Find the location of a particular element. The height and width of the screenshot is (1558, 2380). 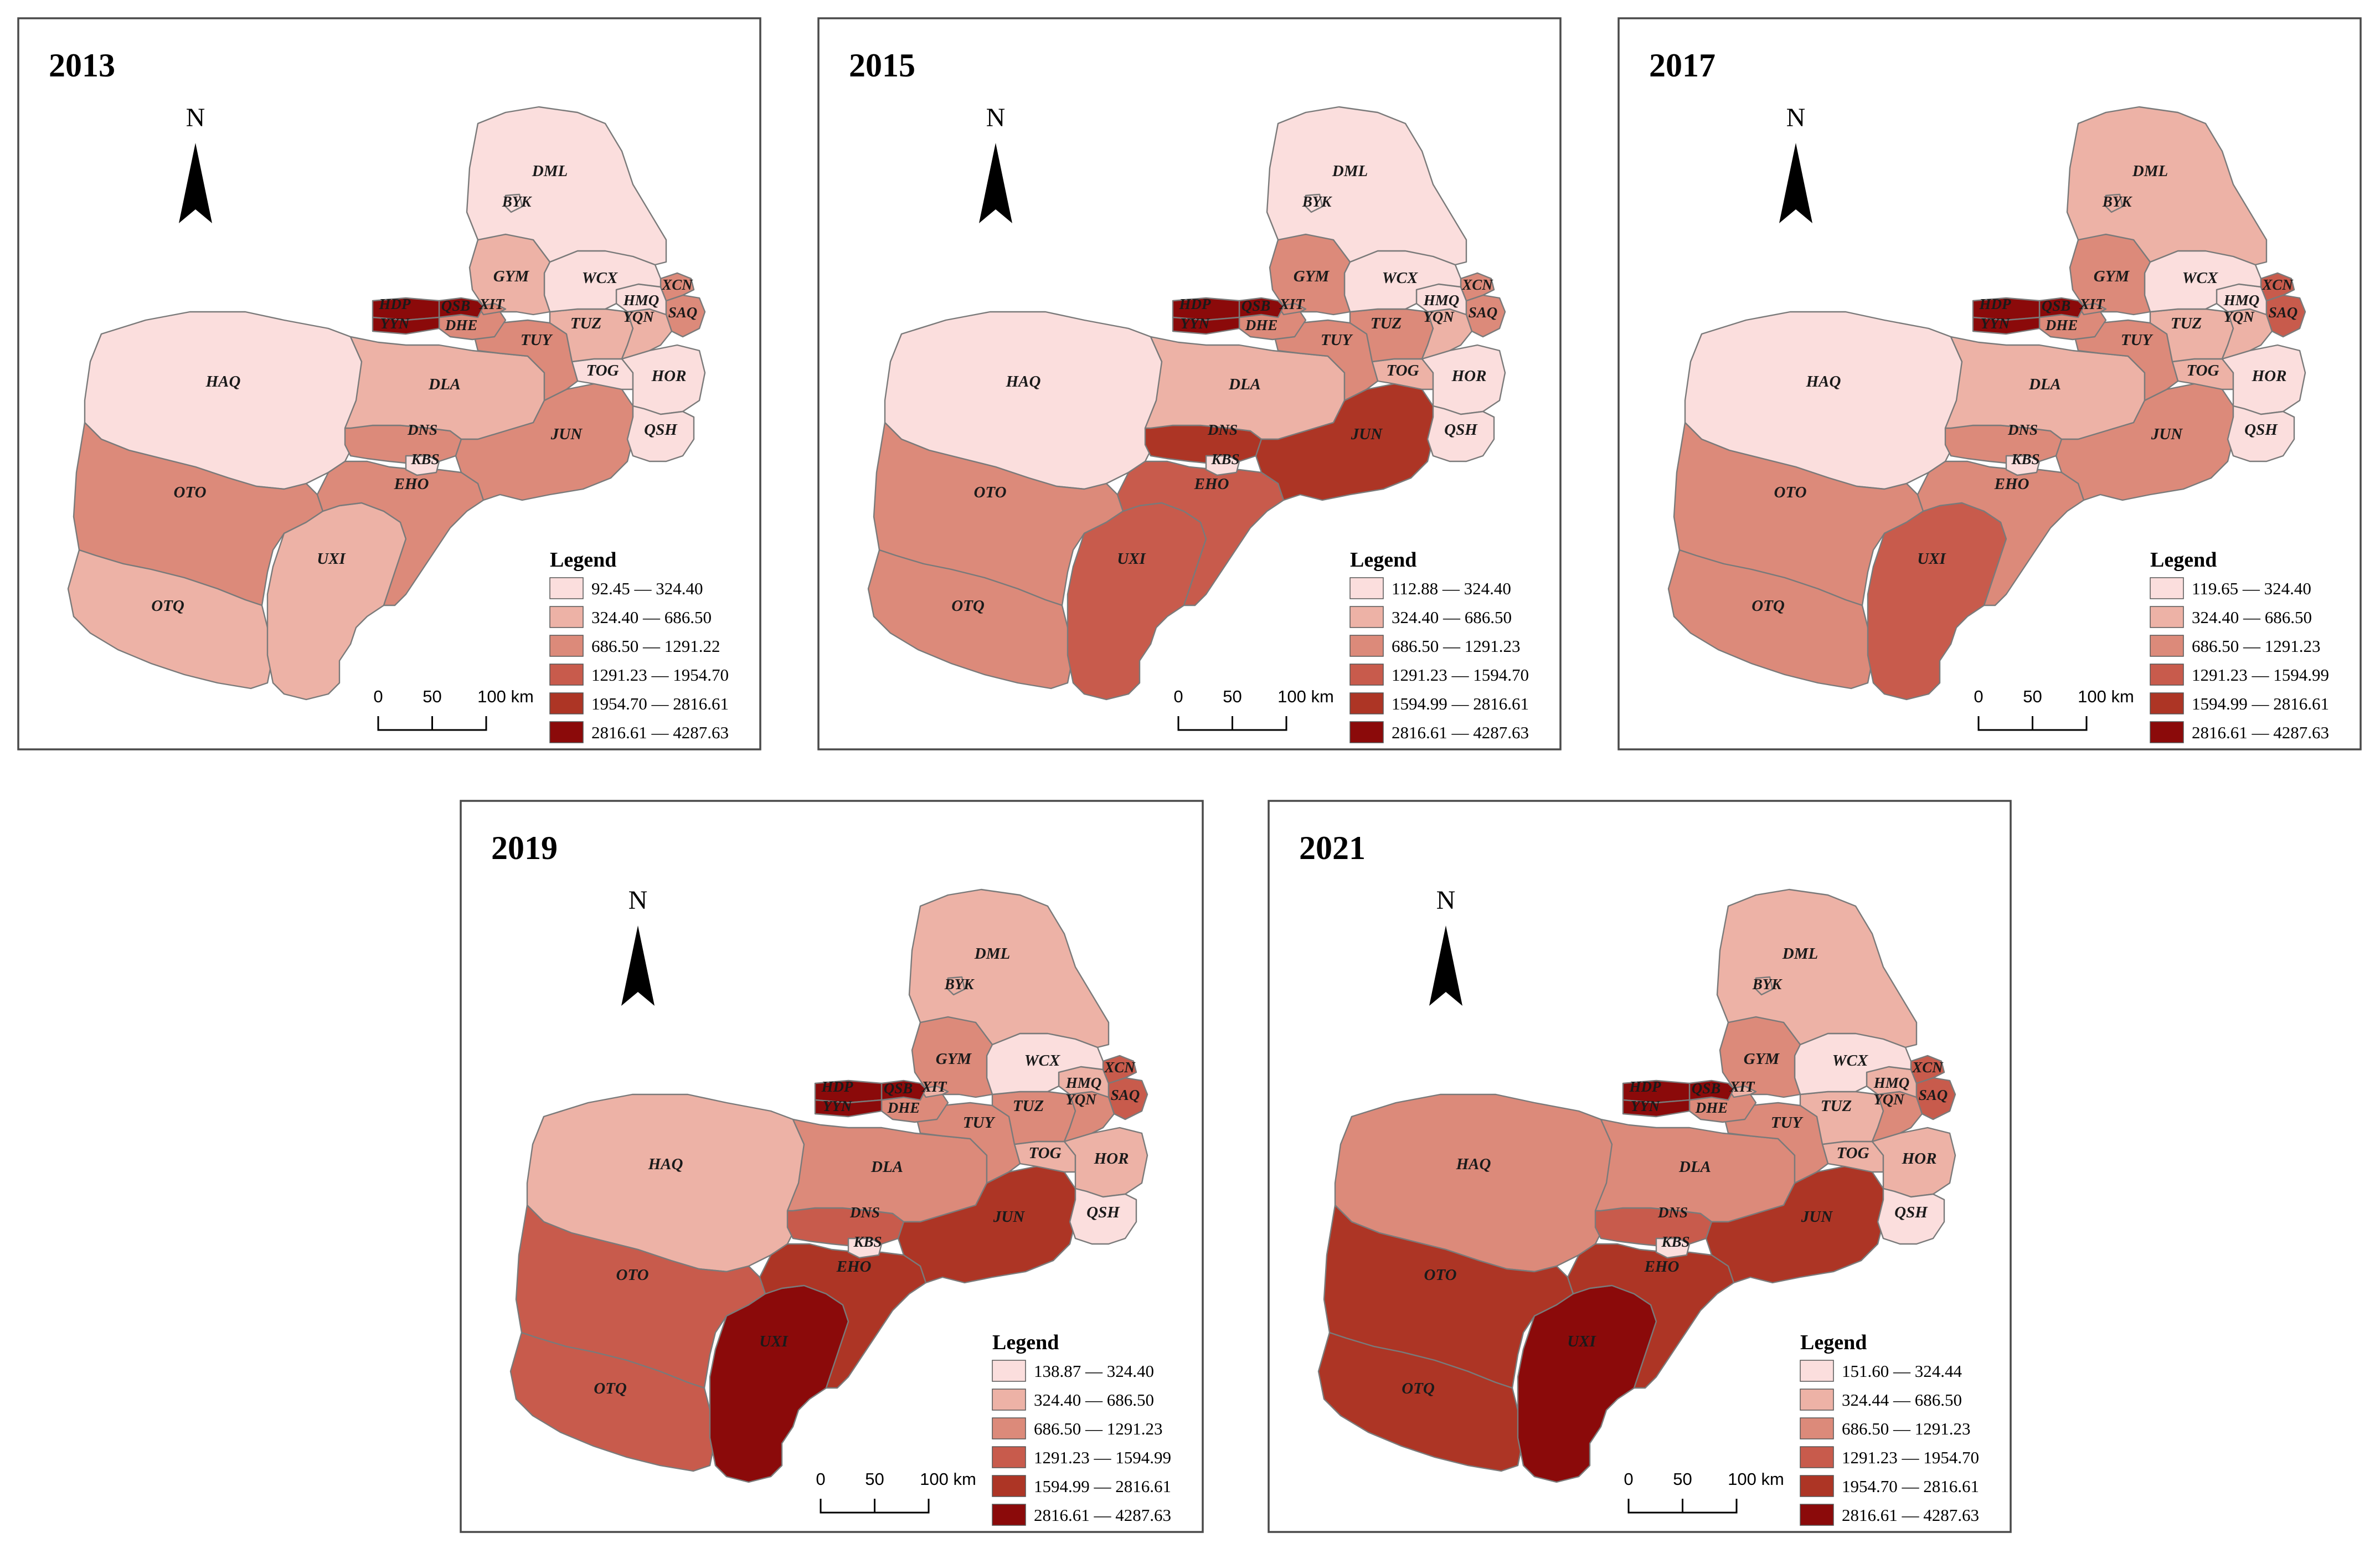

region-label-hdp: HDP is located at coordinates (1646, 1086).